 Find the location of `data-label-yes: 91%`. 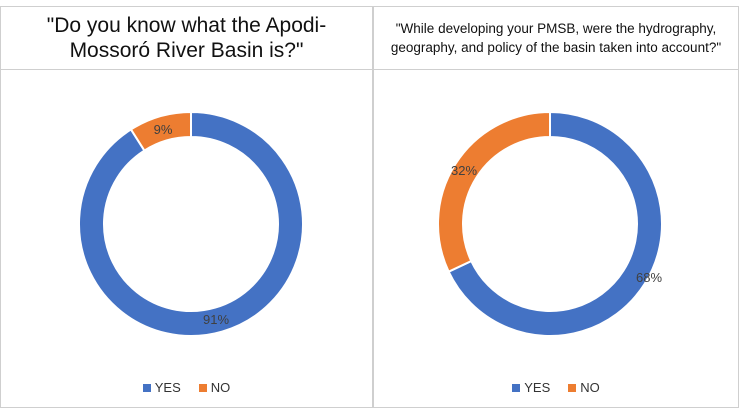

data-label-yes: 91% is located at coordinates (216, 319).